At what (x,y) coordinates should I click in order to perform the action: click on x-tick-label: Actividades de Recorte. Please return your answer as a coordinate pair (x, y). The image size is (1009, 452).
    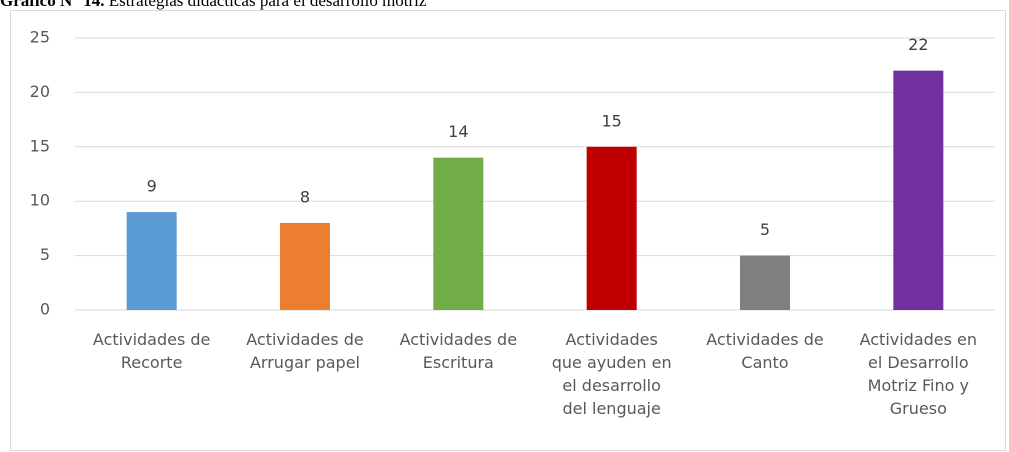
    Looking at the image, I should click on (151, 351).